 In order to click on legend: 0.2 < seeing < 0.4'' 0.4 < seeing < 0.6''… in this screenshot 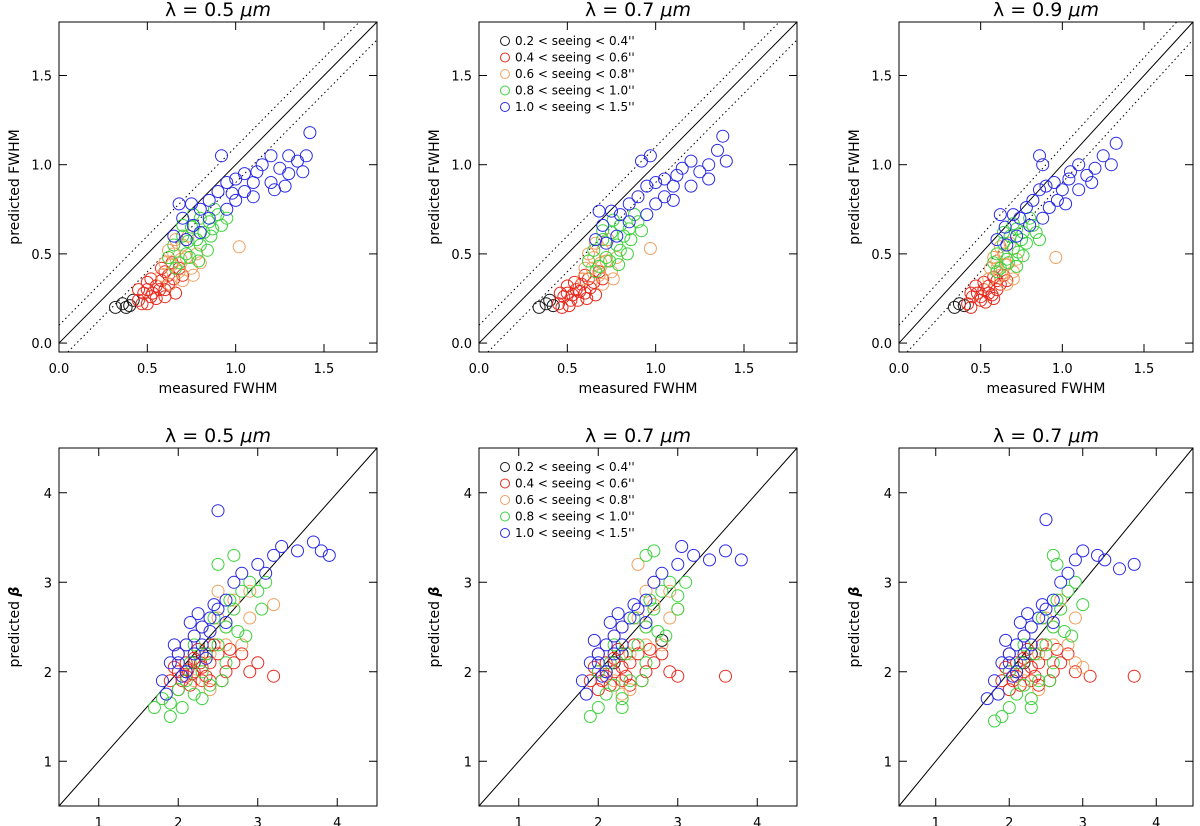, I will do `click(567, 500)`.